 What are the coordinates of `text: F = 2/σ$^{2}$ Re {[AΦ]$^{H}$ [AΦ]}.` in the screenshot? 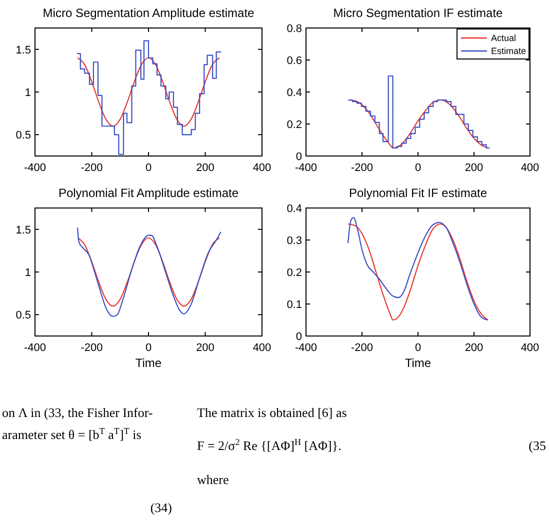 It's located at (269, 445).